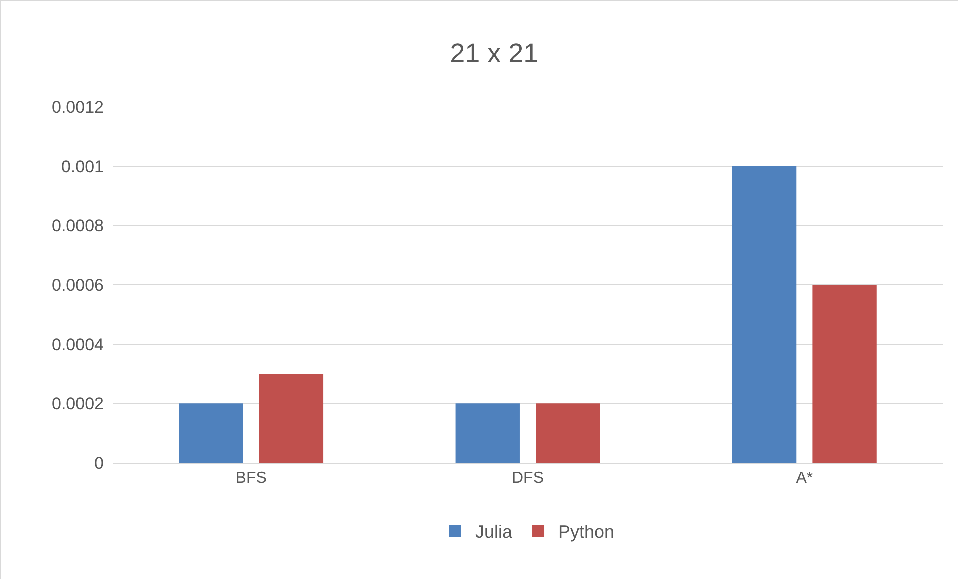  I want to click on y-tick-label: 0.0004, so click(78, 344).